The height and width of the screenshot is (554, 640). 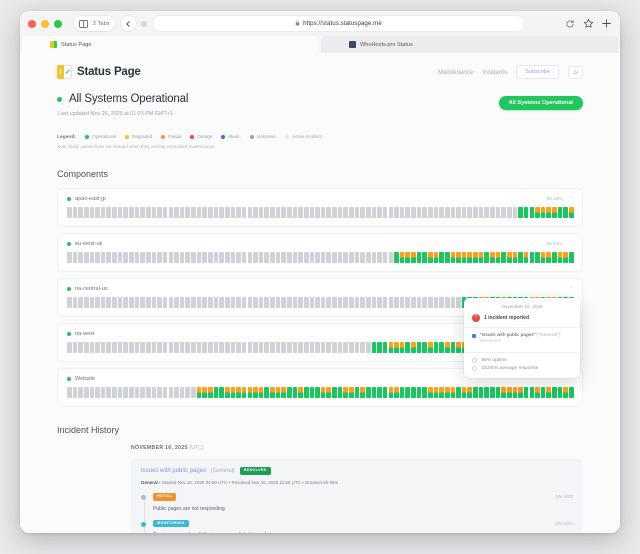 I want to click on close-window-button, so click(x=32, y=23).